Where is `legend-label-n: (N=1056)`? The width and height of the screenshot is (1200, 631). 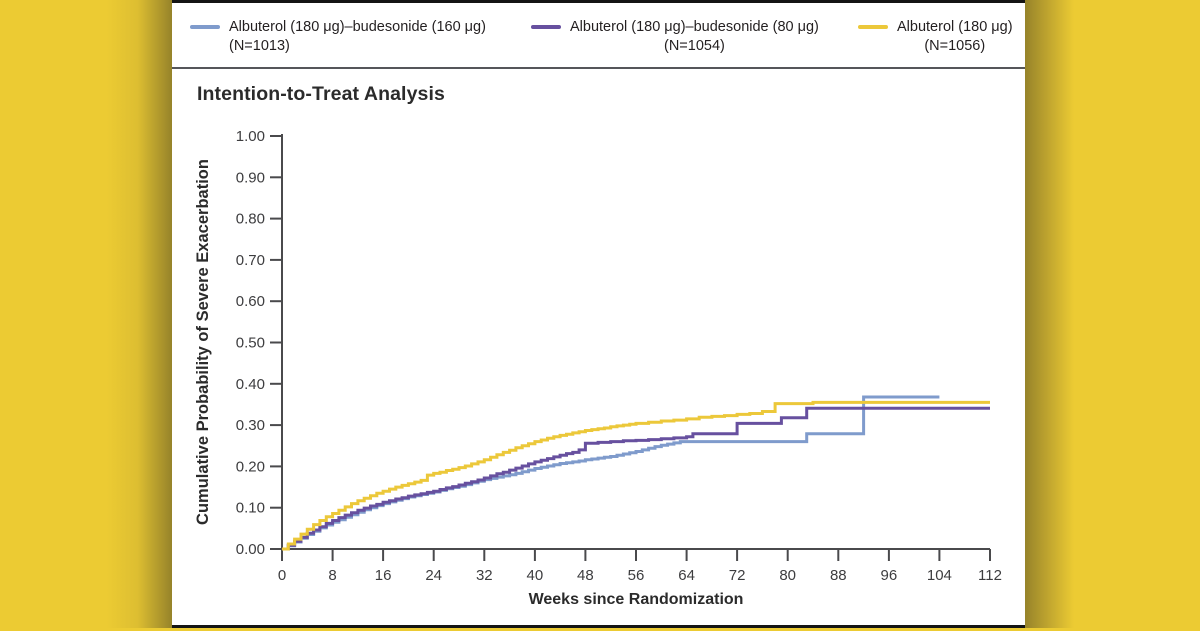 legend-label-n: (N=1056) is located at coordinates (955, 46).